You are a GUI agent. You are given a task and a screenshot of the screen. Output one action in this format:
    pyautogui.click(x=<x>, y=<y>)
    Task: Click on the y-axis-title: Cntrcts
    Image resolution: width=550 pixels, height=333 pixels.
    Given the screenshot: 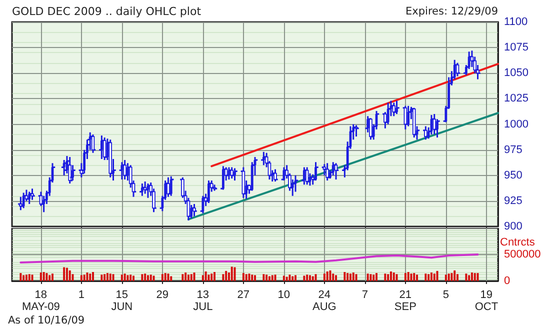 What is the action you would take?
    pyautogui.click(x=518, y=242)
    